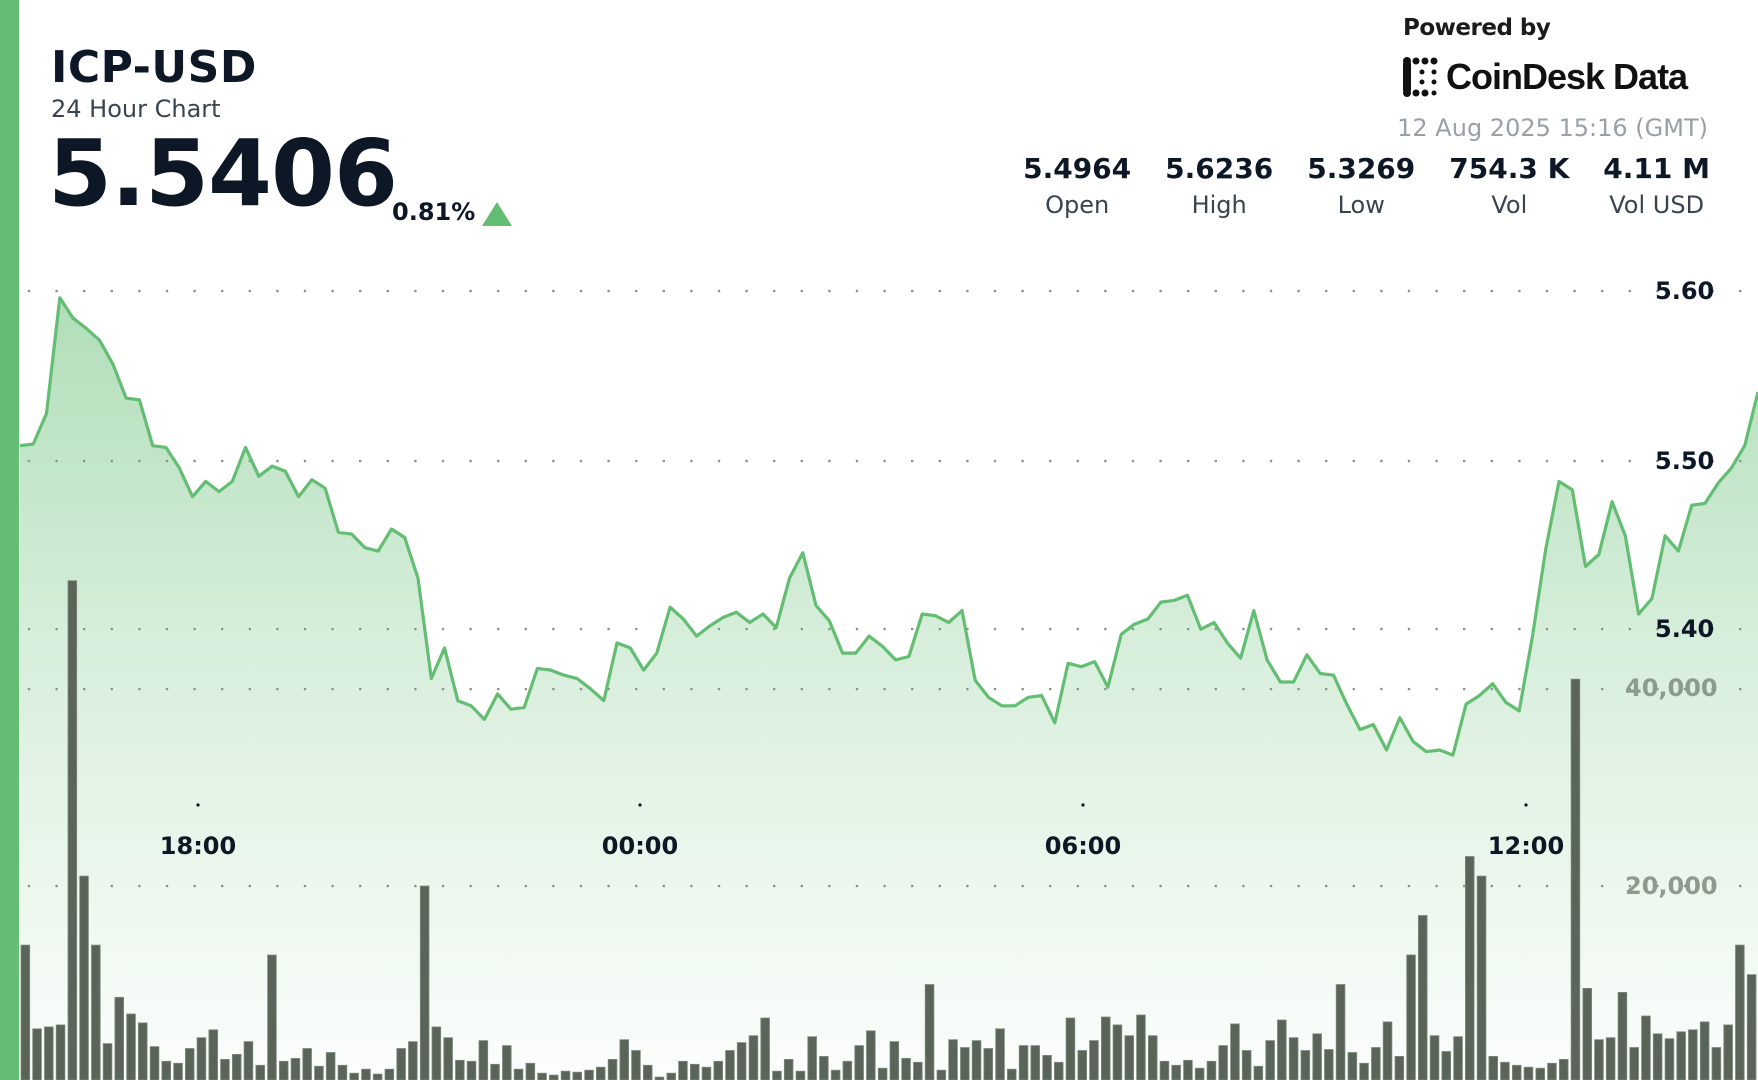  I want to click on stat-label: Vol, so click(1509, 205).